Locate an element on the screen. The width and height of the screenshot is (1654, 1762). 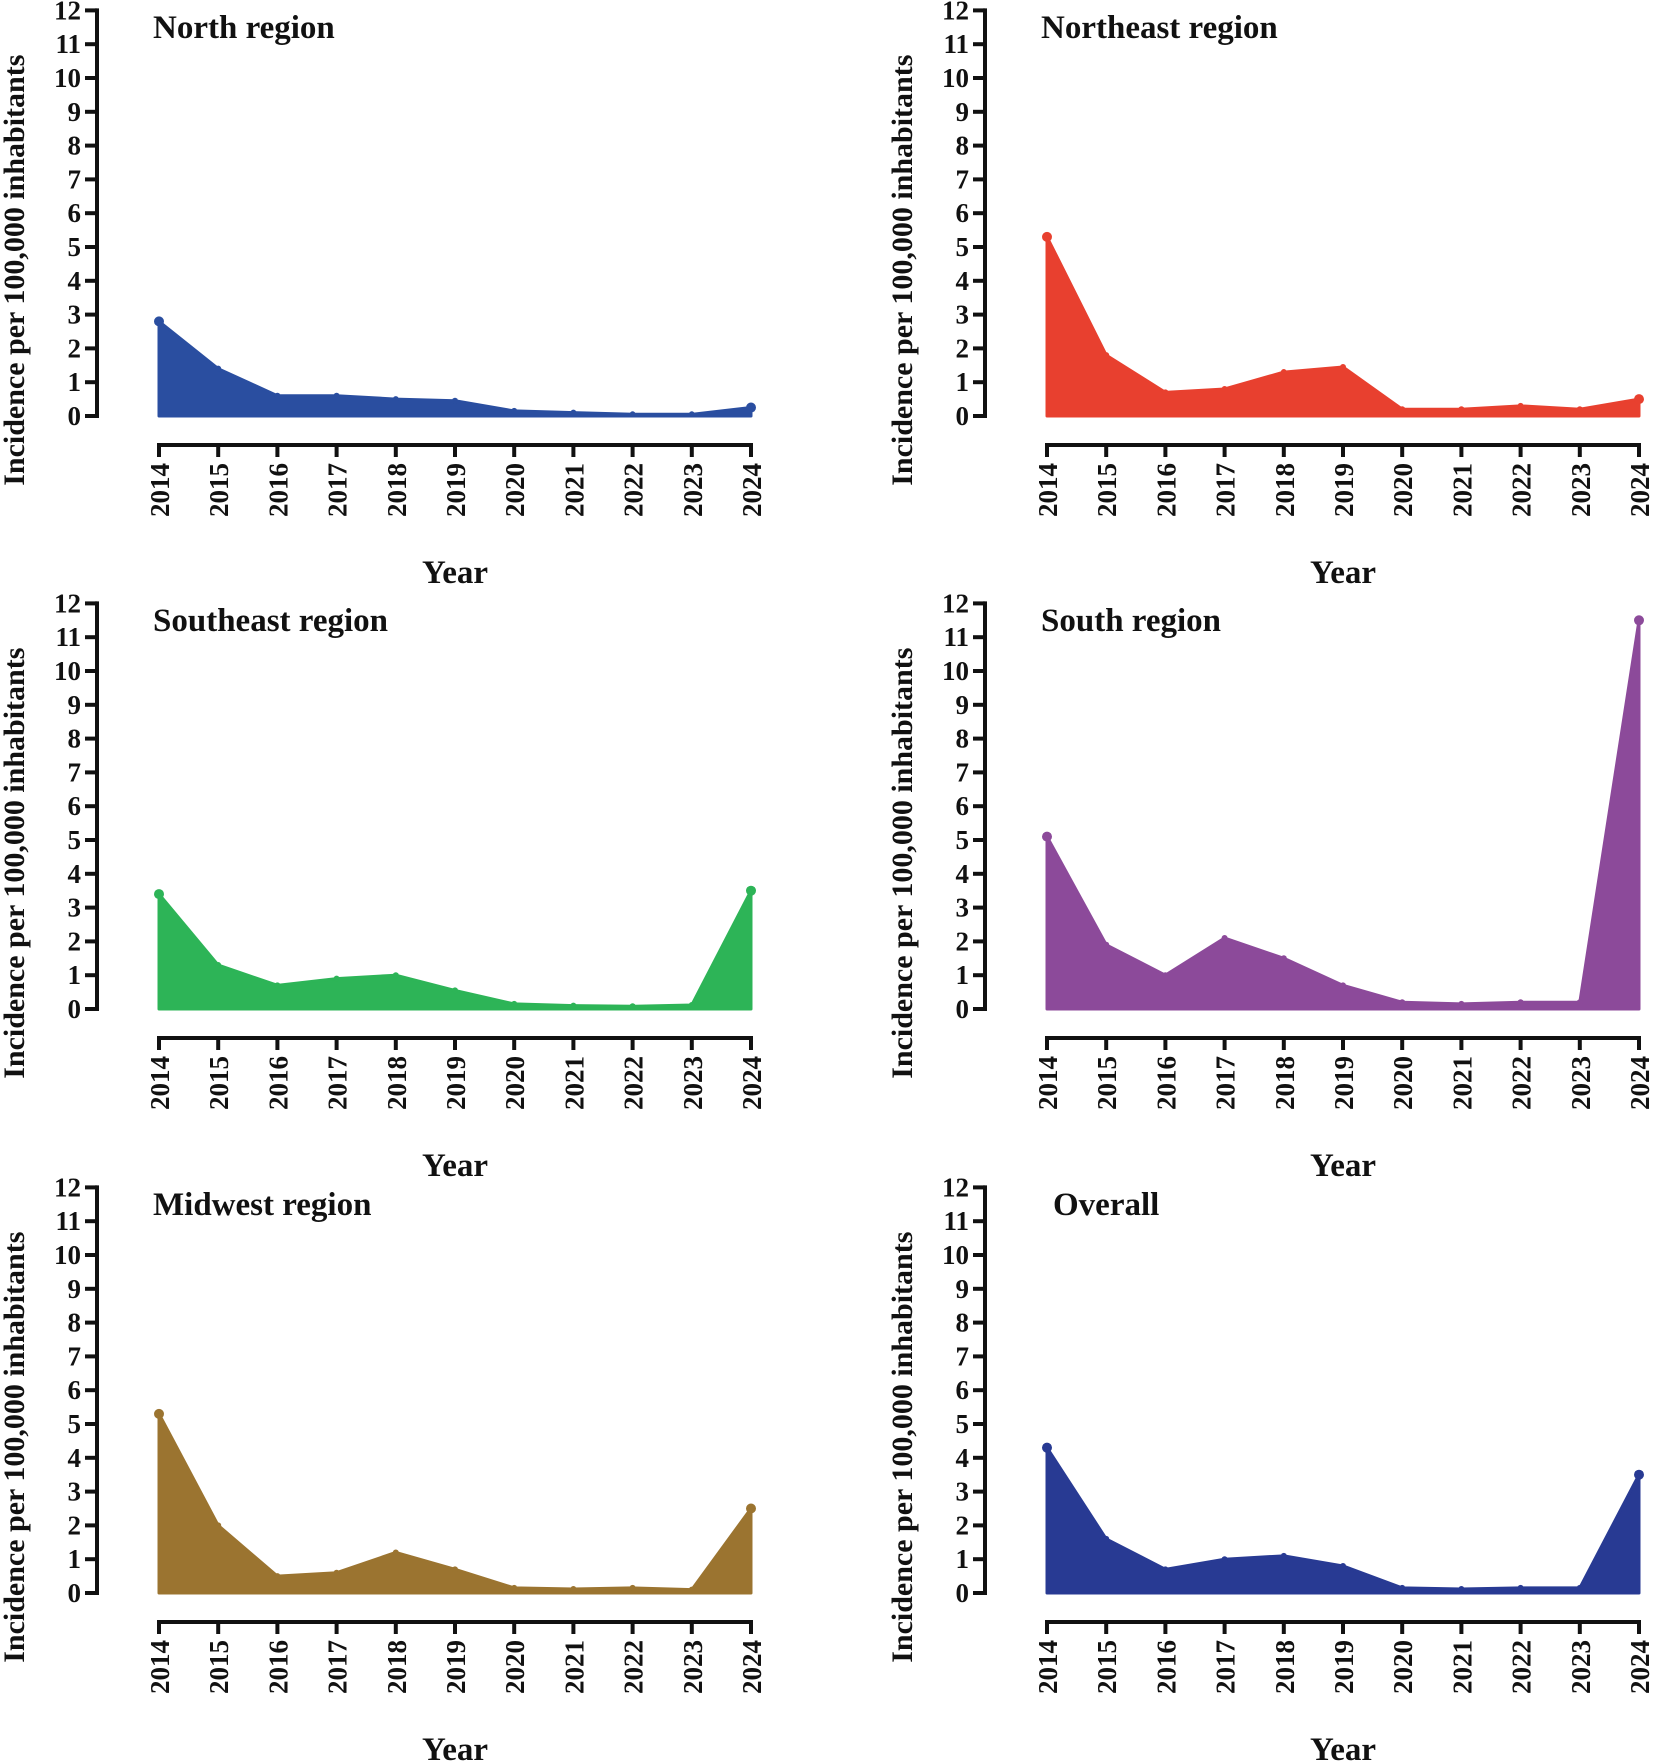
y-tick-label: 5 is located at coordinates (963, 1424).